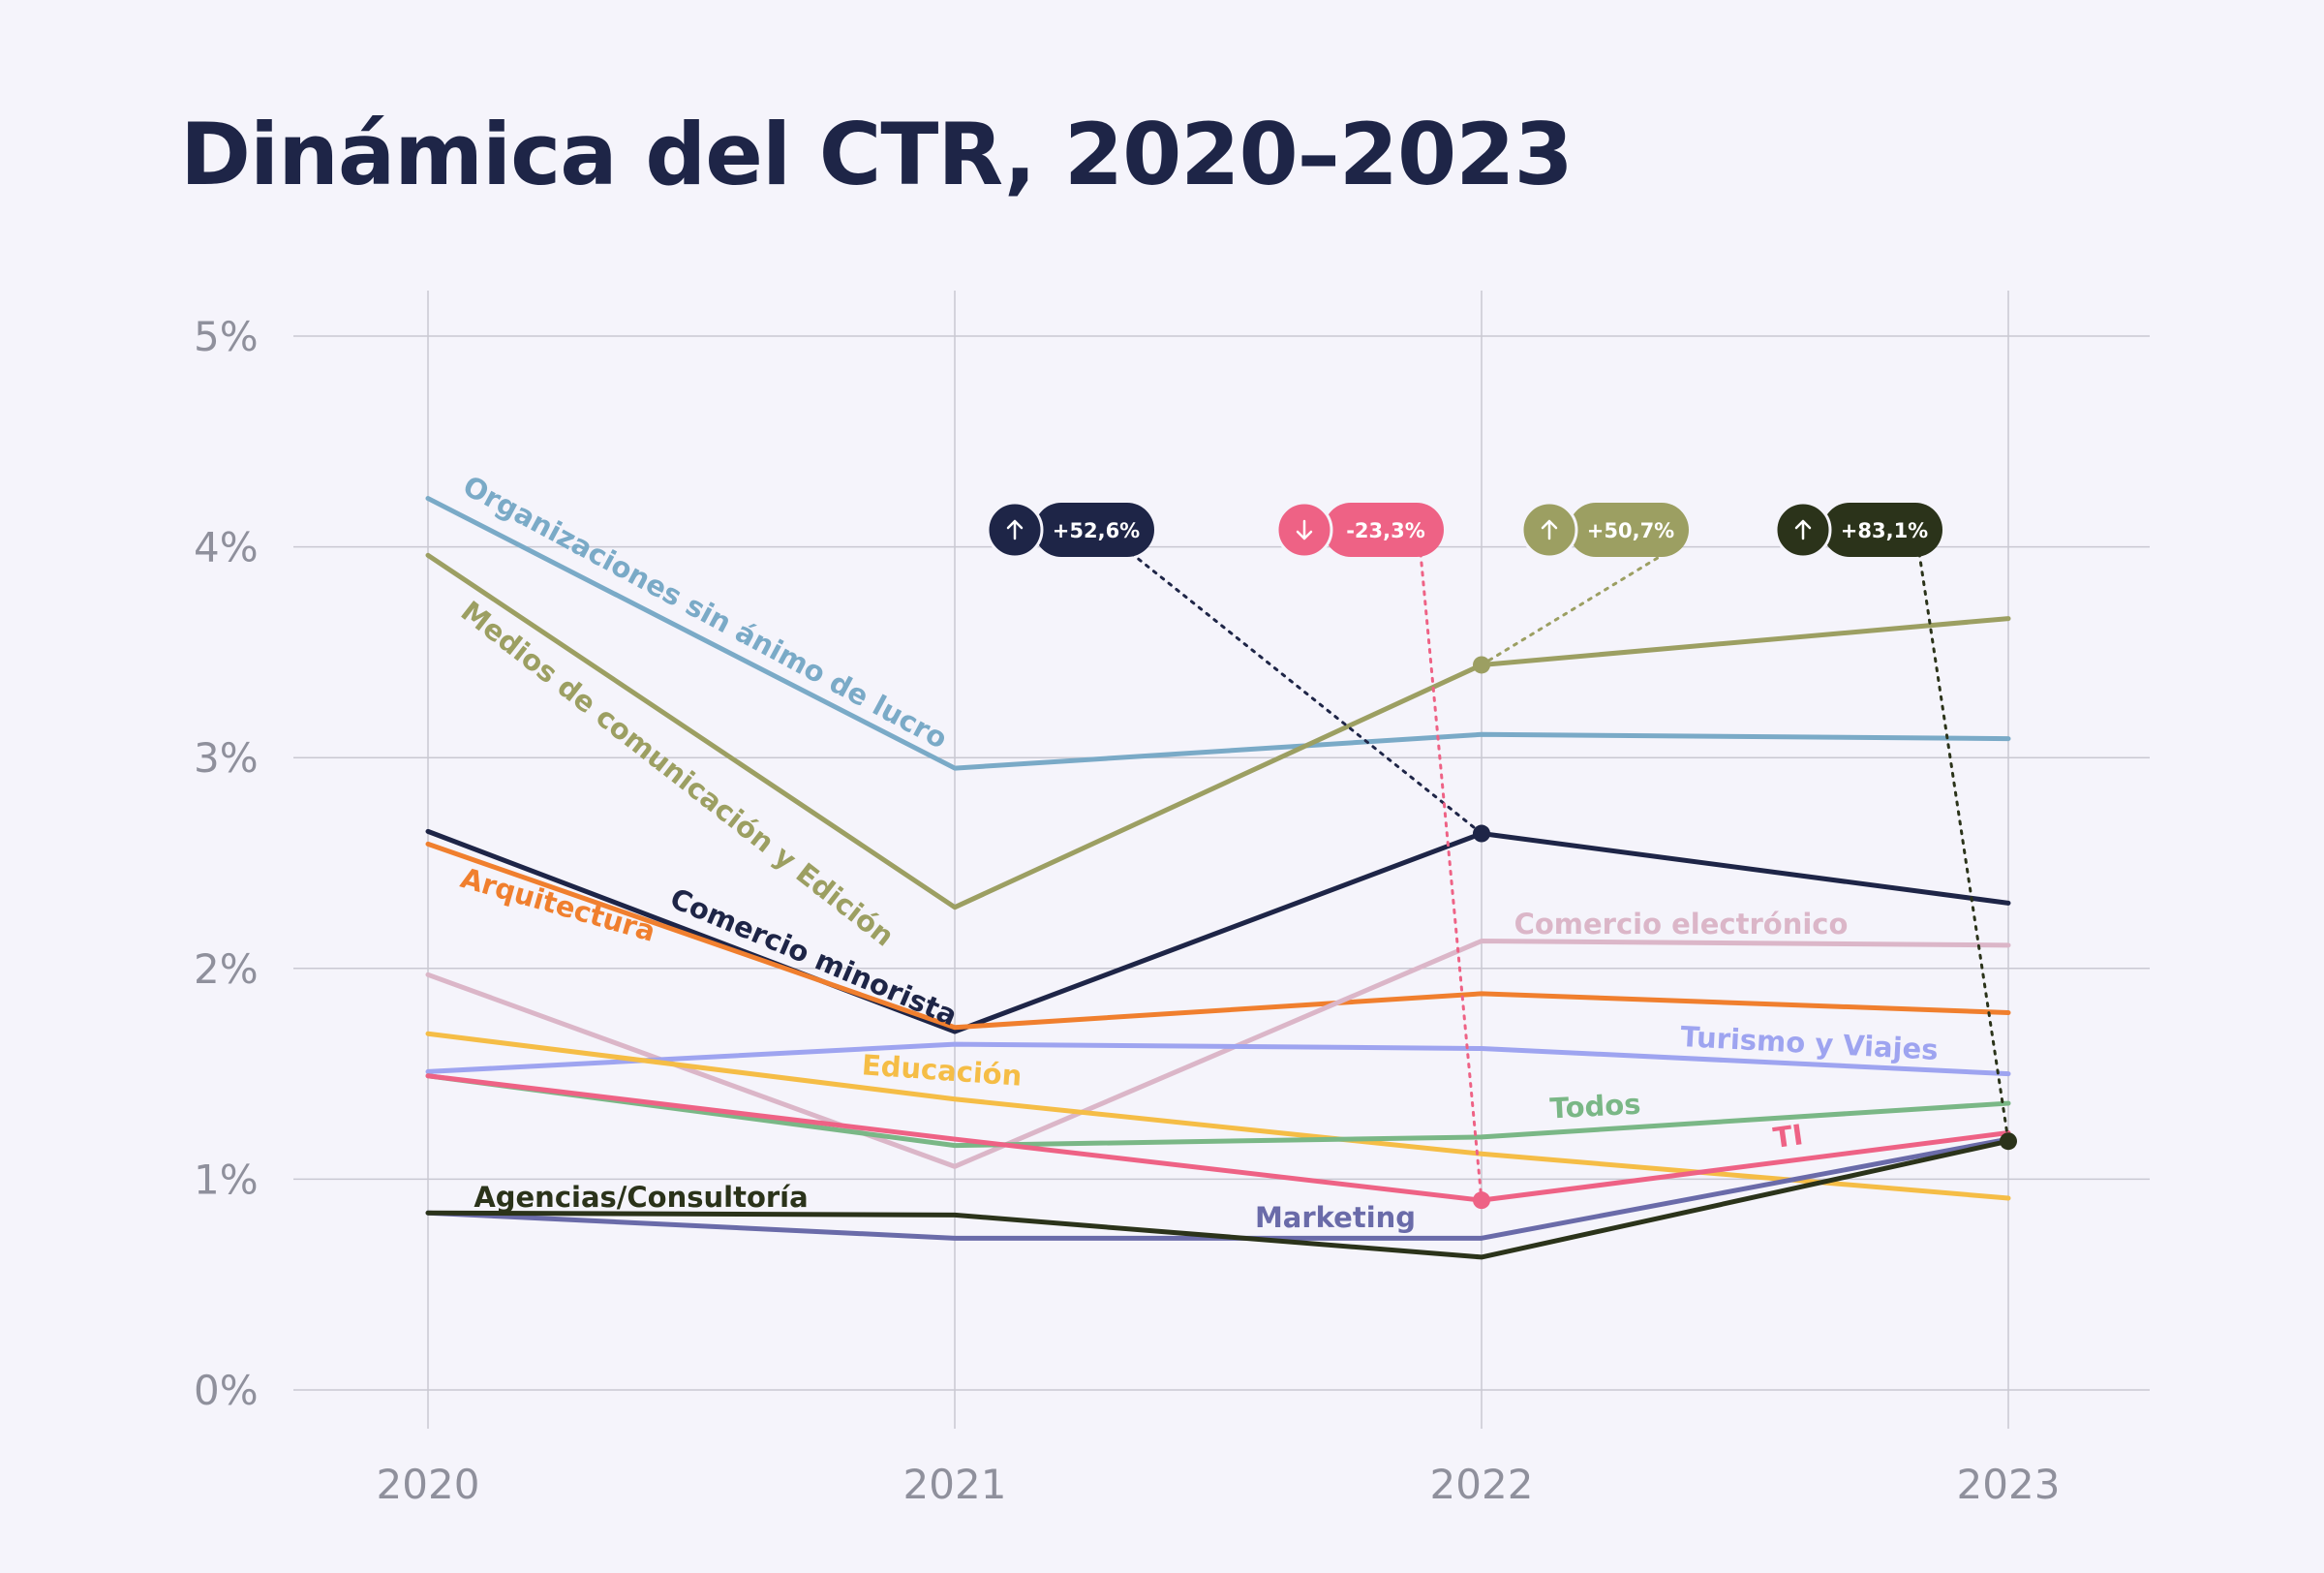  I want to click on series-label-educacion: Educación, so click(943, 1070).